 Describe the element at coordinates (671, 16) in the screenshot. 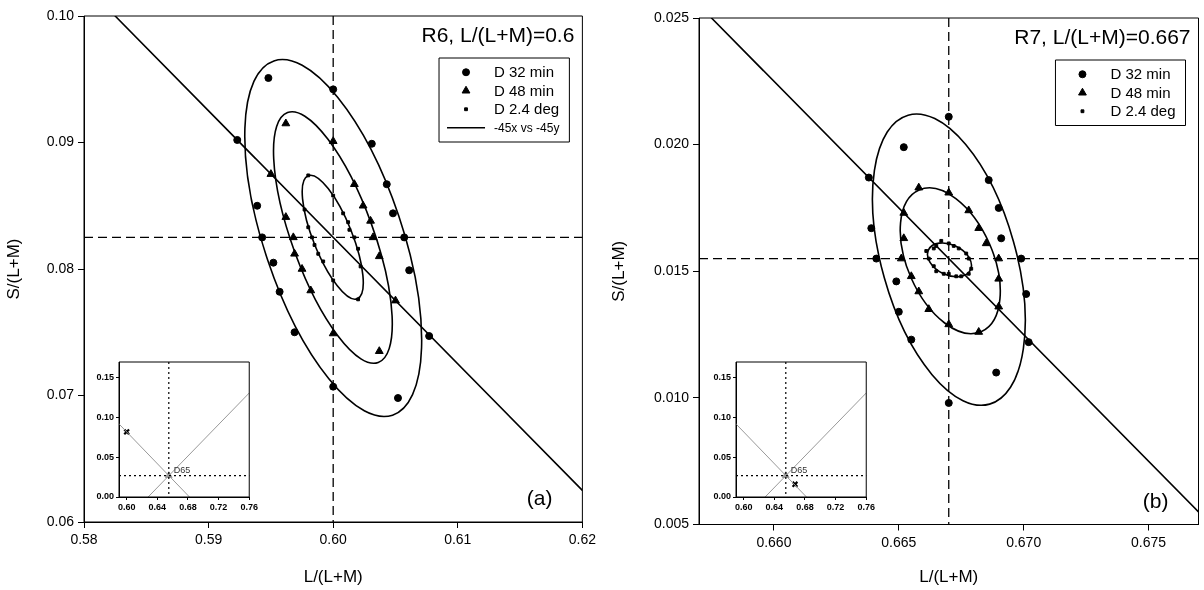

I see `y-tick-label: 0.025` at that location.